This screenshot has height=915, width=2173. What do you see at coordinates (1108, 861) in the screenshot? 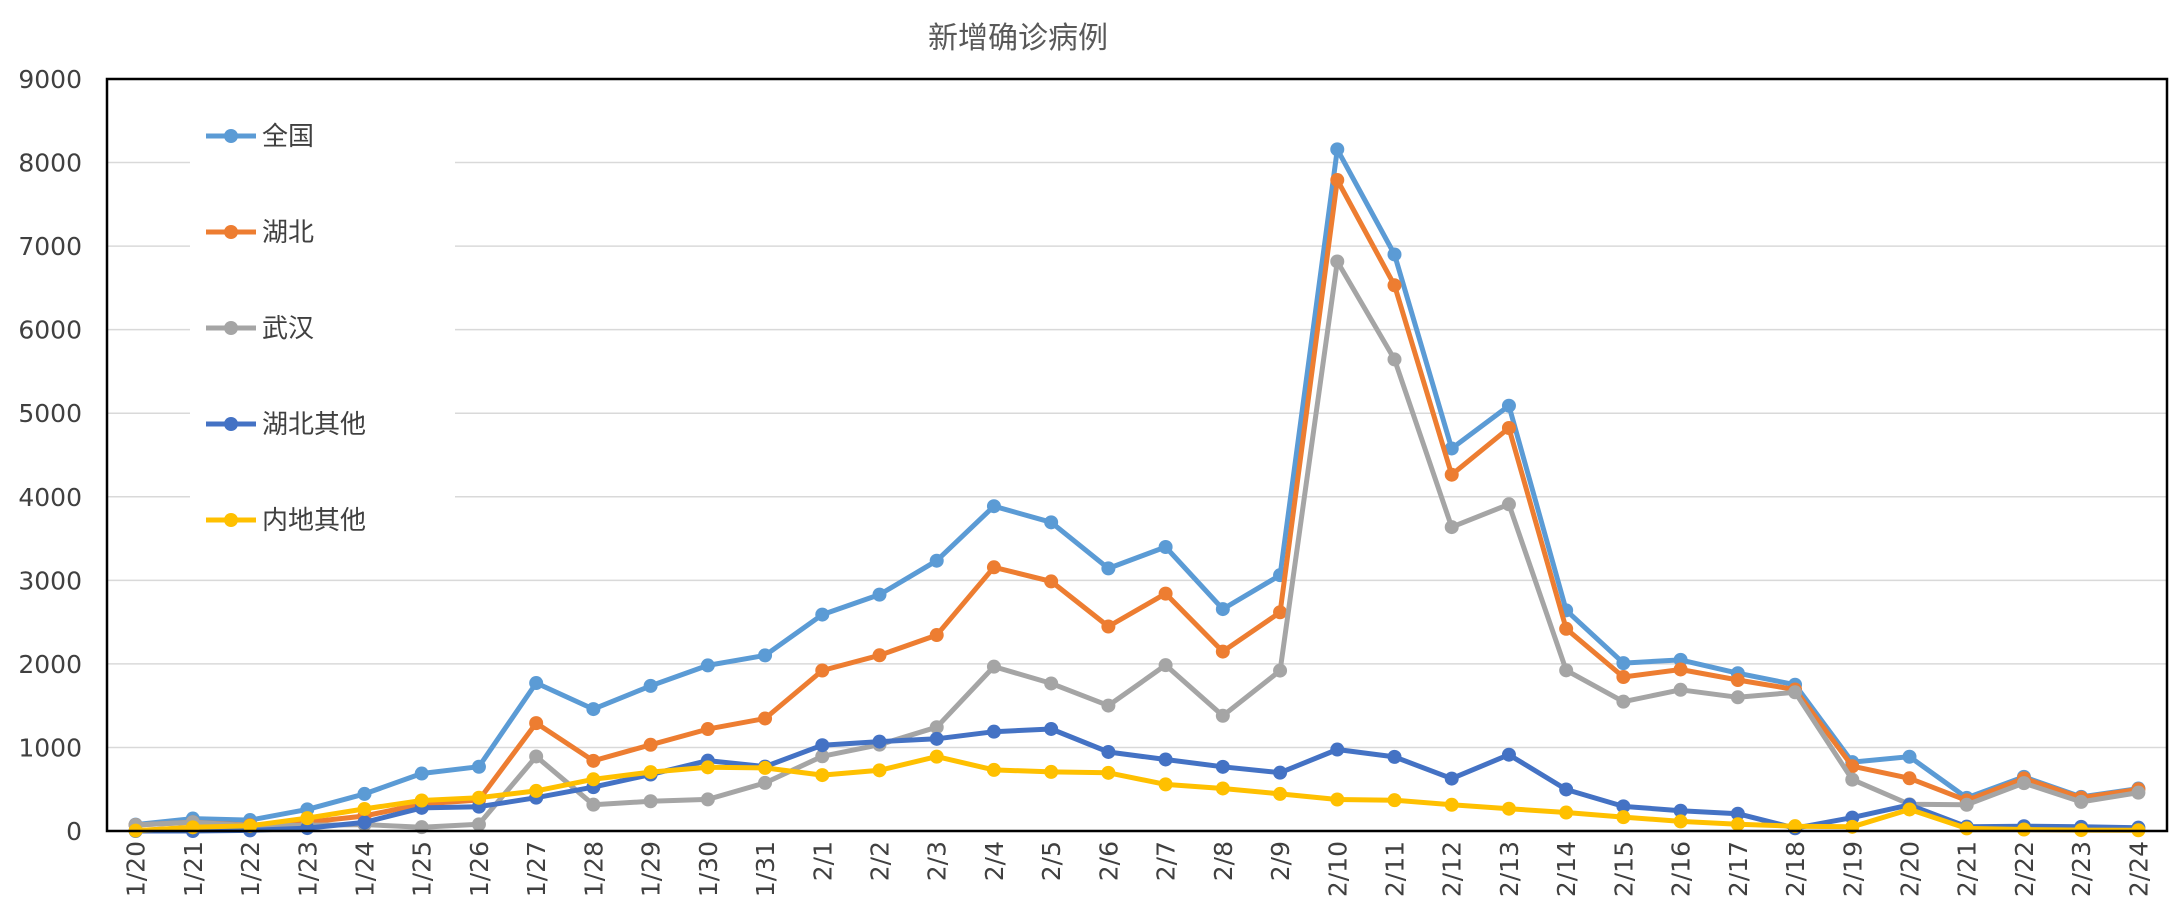
I see `x-tick-label: 2/6` at bounding box center [1108, 861].